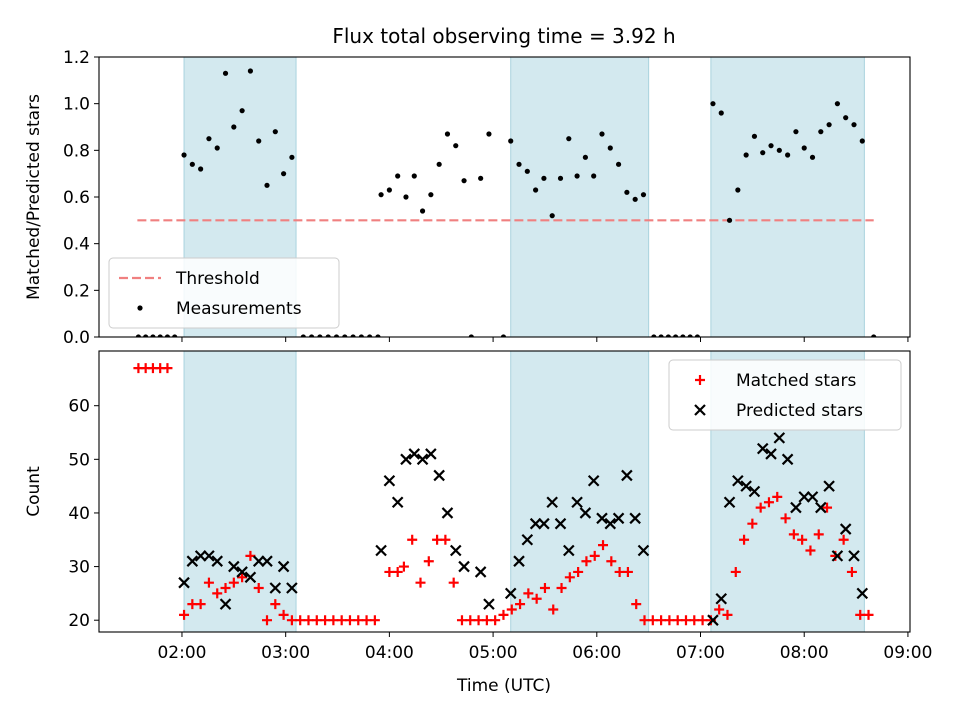 The image size is (960, 720). Describe the element at coordinates (224, 293) in the screenshot. I see `legend-box` at that location.